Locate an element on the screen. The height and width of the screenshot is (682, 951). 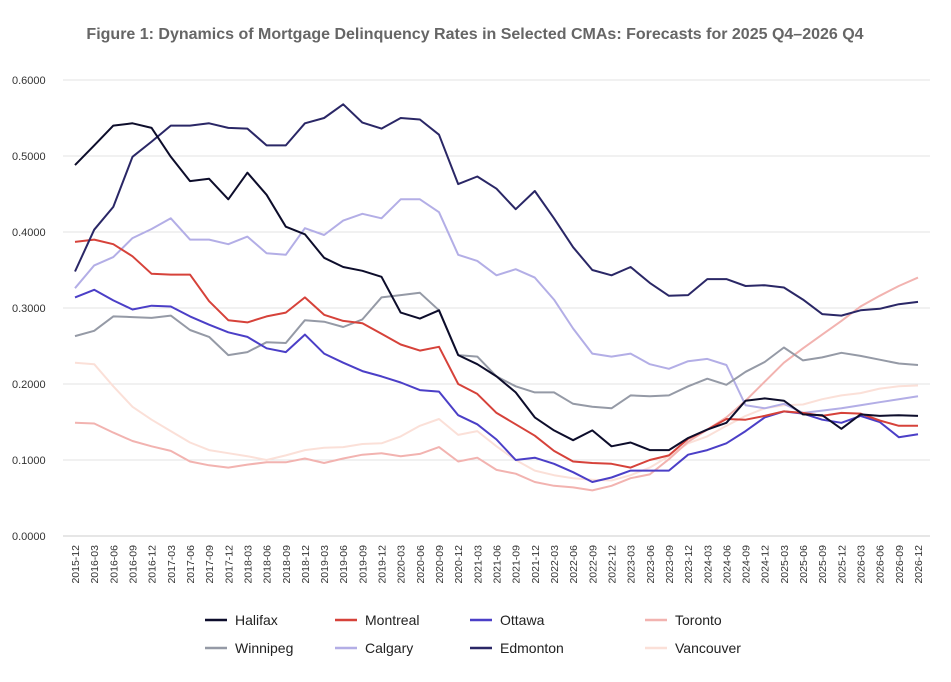
x-tick-label: 2016-12 is located at coordinates (153, 564).